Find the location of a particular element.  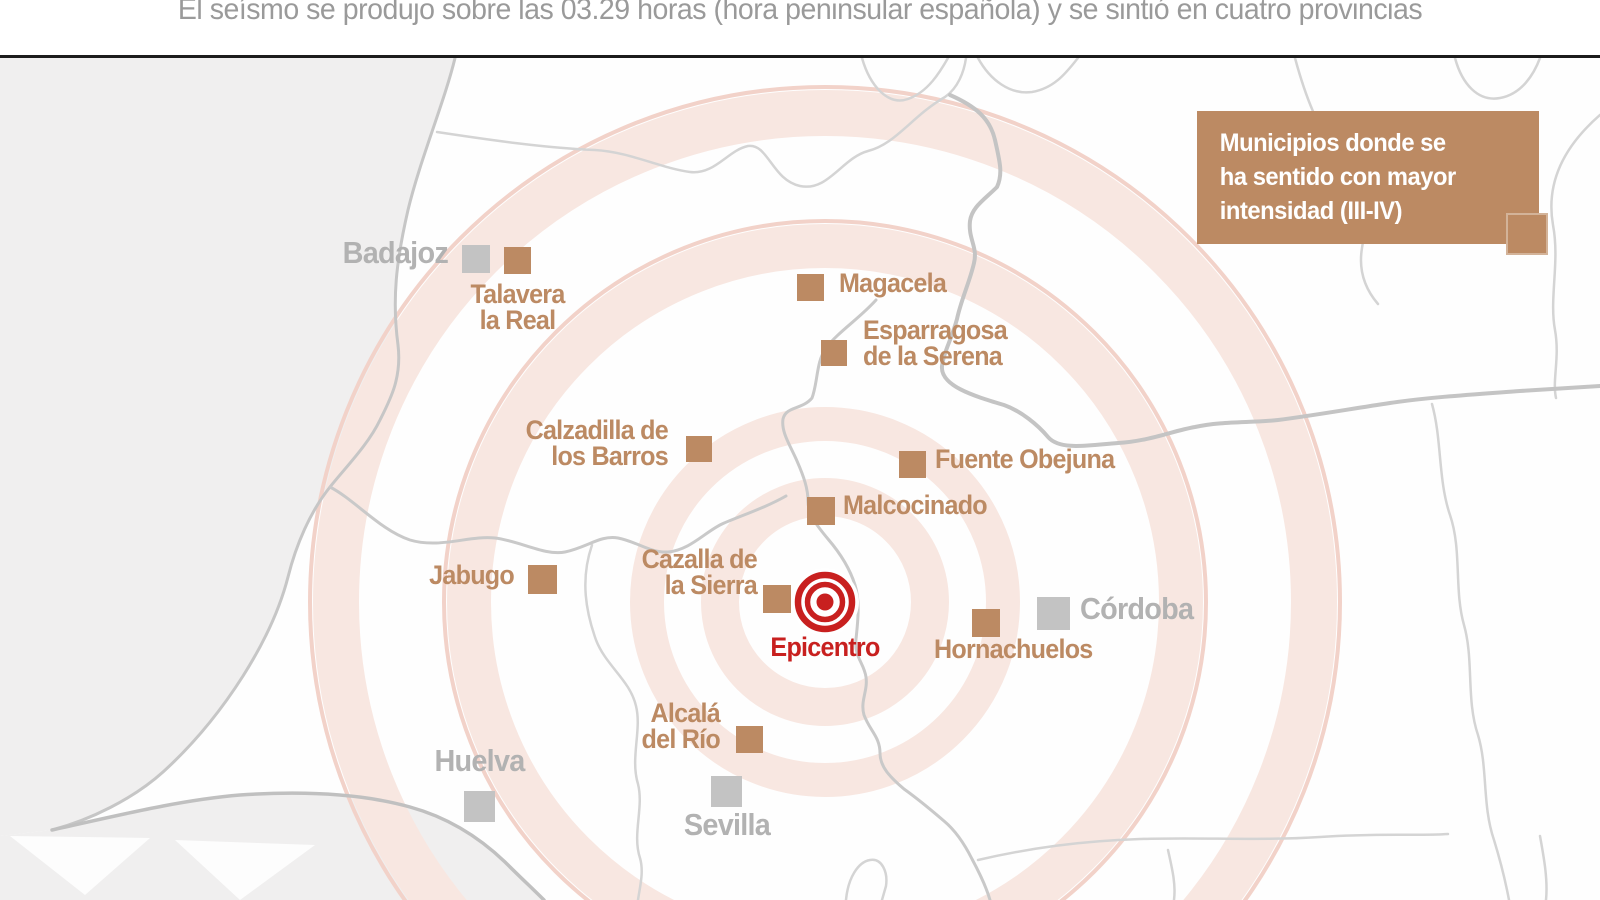

municipality-label-esparragosa: Esparragosa de la Serena is located at coordinates (935, 343).